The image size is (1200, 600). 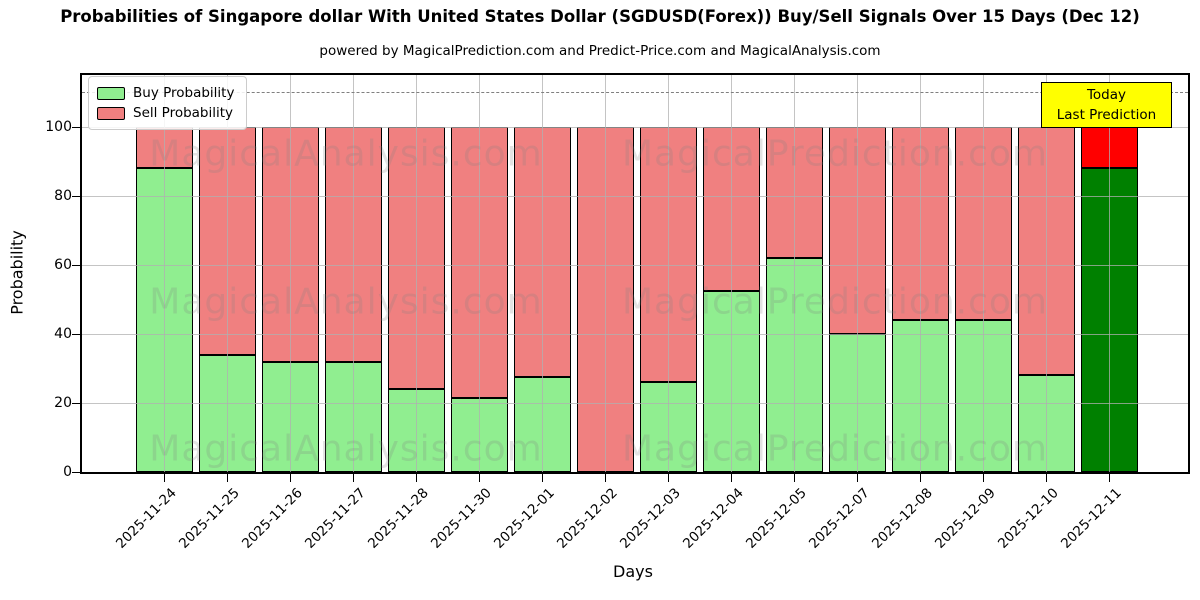 What do you see at coordinates (902, 518) in the screenshot?
I see `x-tick-label: 2025-12-08` at bounding box center [902, 518].